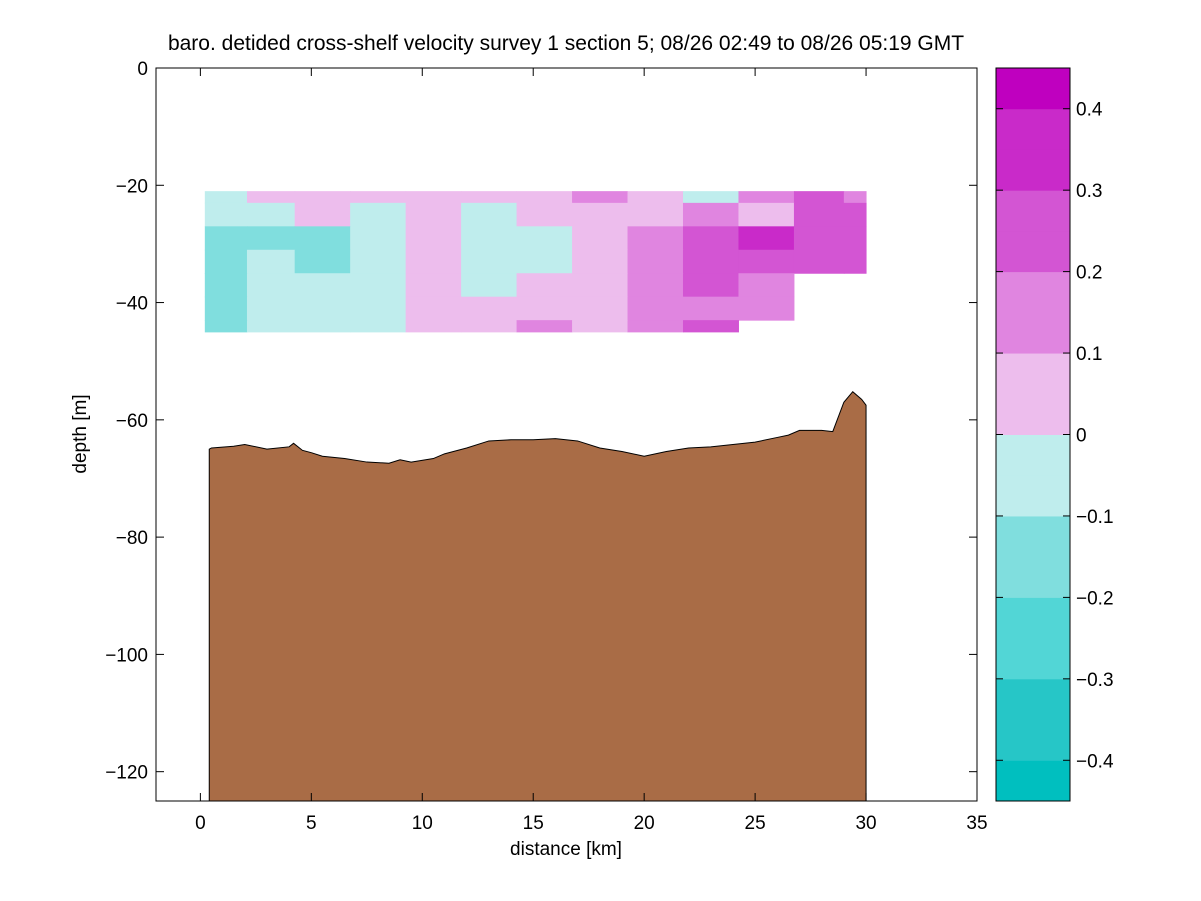  What do you see at coordinates (976, 823) in the screenshot?
I see `x-tick-label: 35` at bounding box center [976, 823].